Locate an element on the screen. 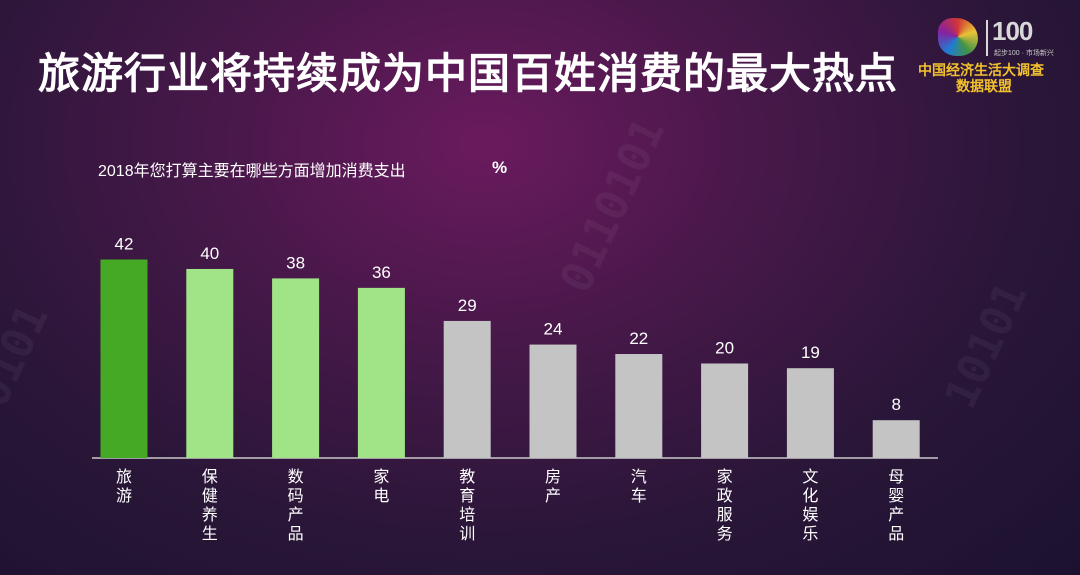  data-label: 20 is located at coordinates (724, 347).